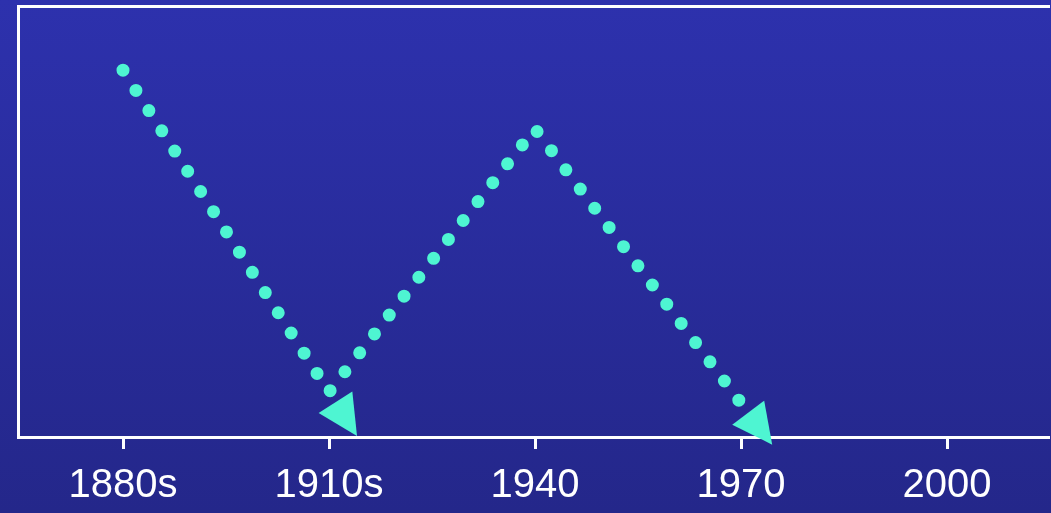 The height and width of the screenshot is (513, 1051). What do you see at coordinates (535, 483) in the screenshot?
I see `x-tick-label: 1940` at bounding box center [535, 483].